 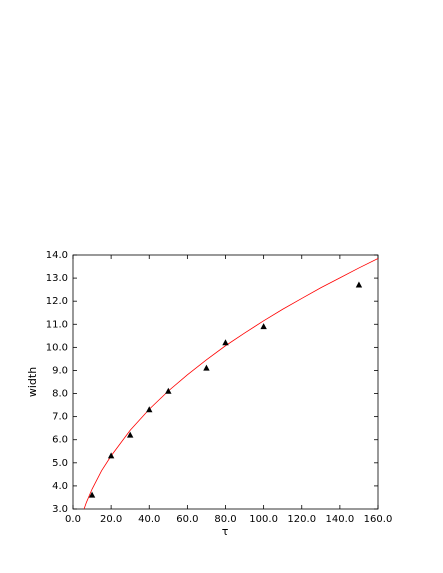 I want to click on x-tick-label: 160.0, so click(x=378, y=519).